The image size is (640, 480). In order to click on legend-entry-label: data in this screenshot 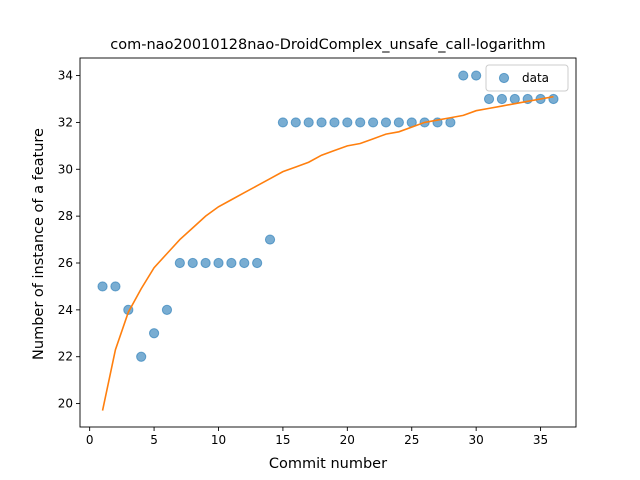, I will do `click(535, 78)`.